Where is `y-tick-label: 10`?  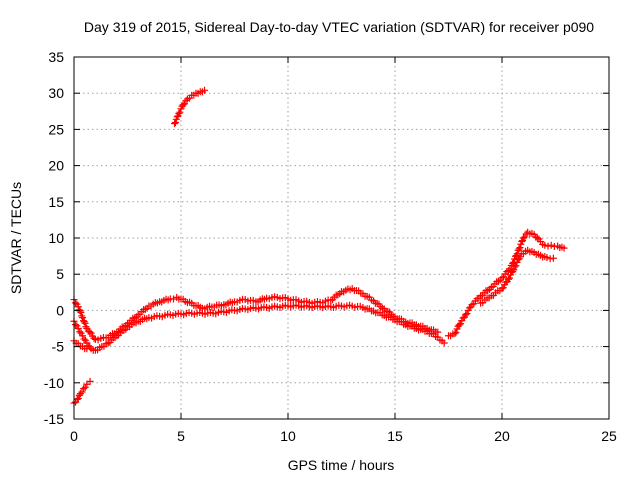
y-tick-label: 10 is located at coordinates (56, 238).